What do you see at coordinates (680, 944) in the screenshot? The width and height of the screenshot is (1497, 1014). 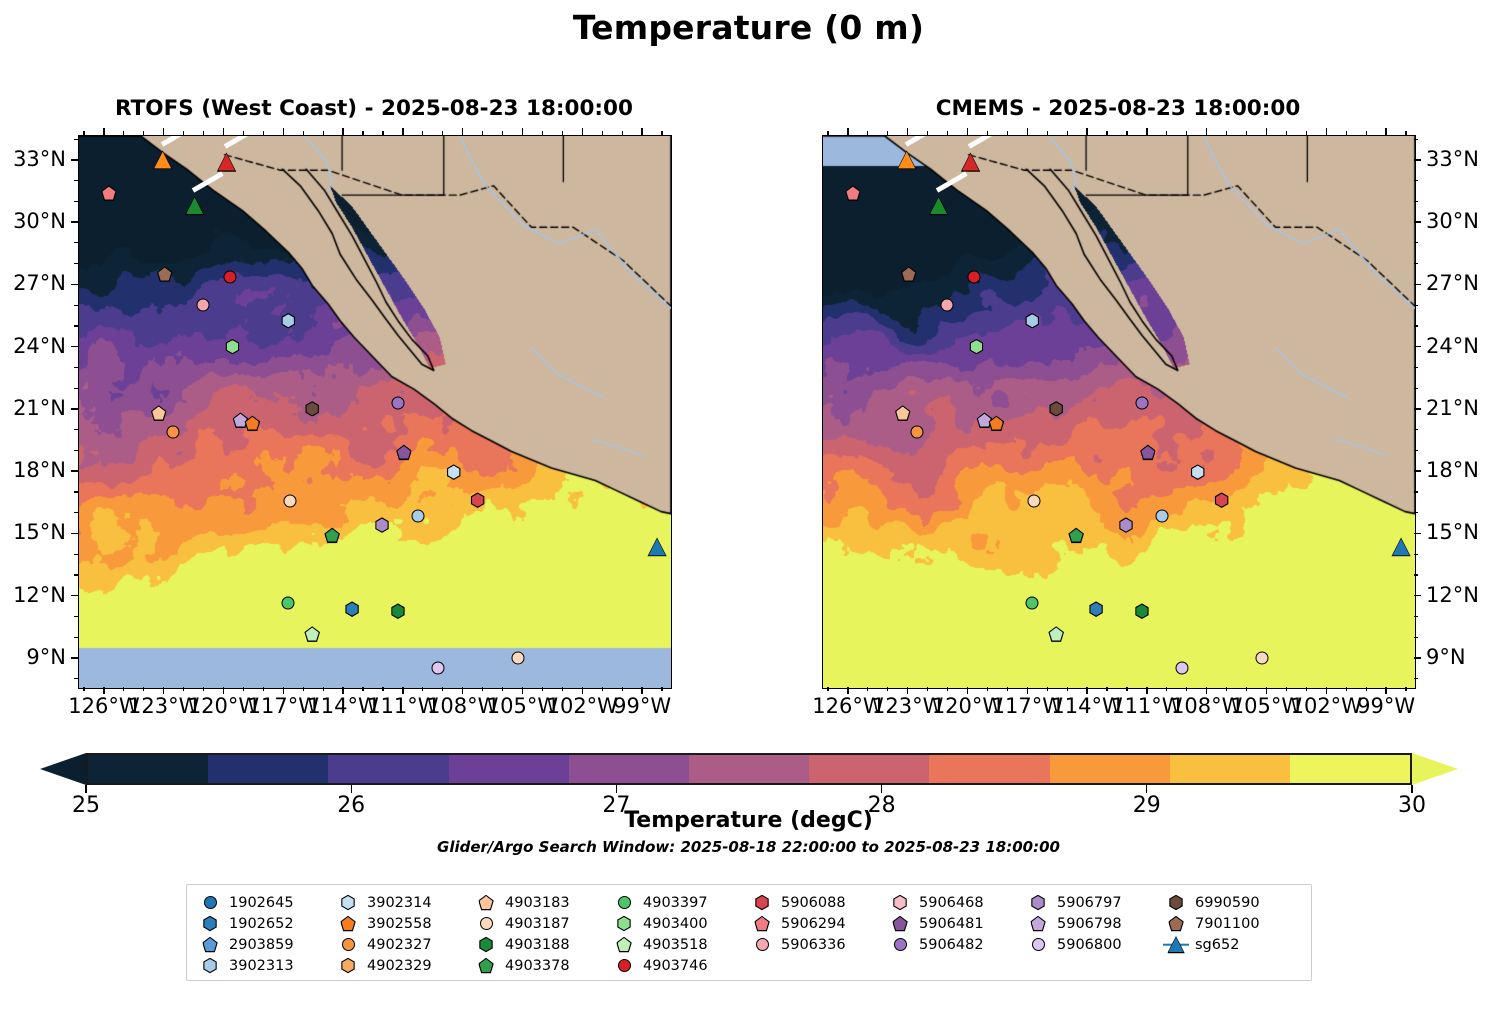 I see `legend-item: 4903518` at bounding box center [680, 944].